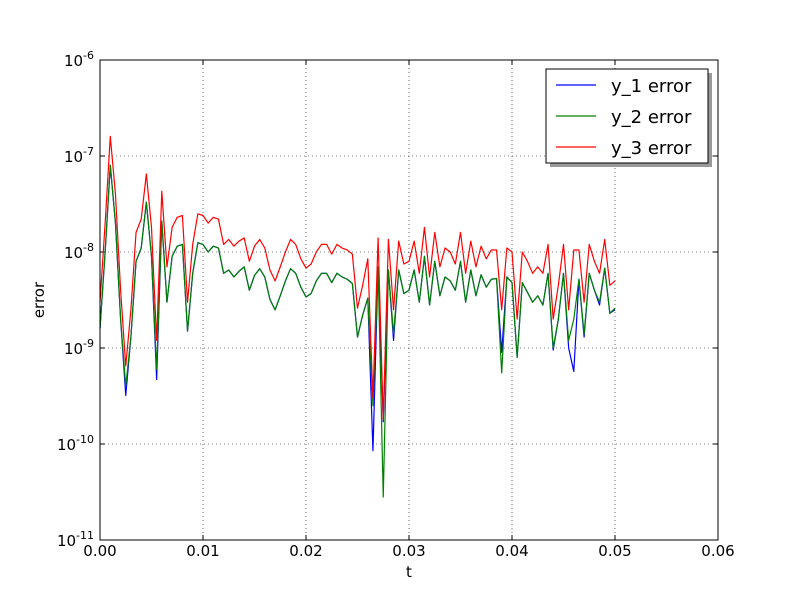  What do you see at coordinates (39, 299) in the screenshot?
I see `y-axis-label: error` at bounding box center [39, 299].